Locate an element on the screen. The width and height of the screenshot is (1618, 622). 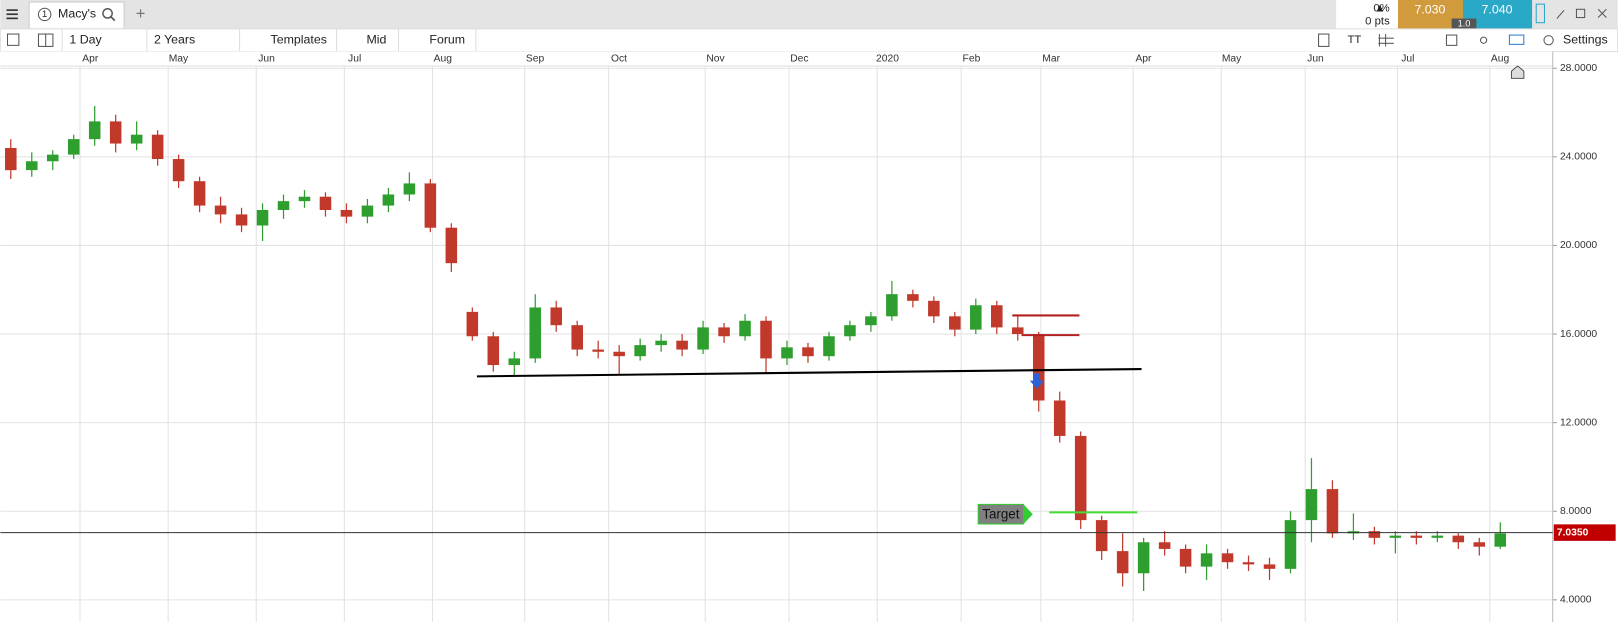
change-pts: 0 pts is located at coordinates (1377, 22).